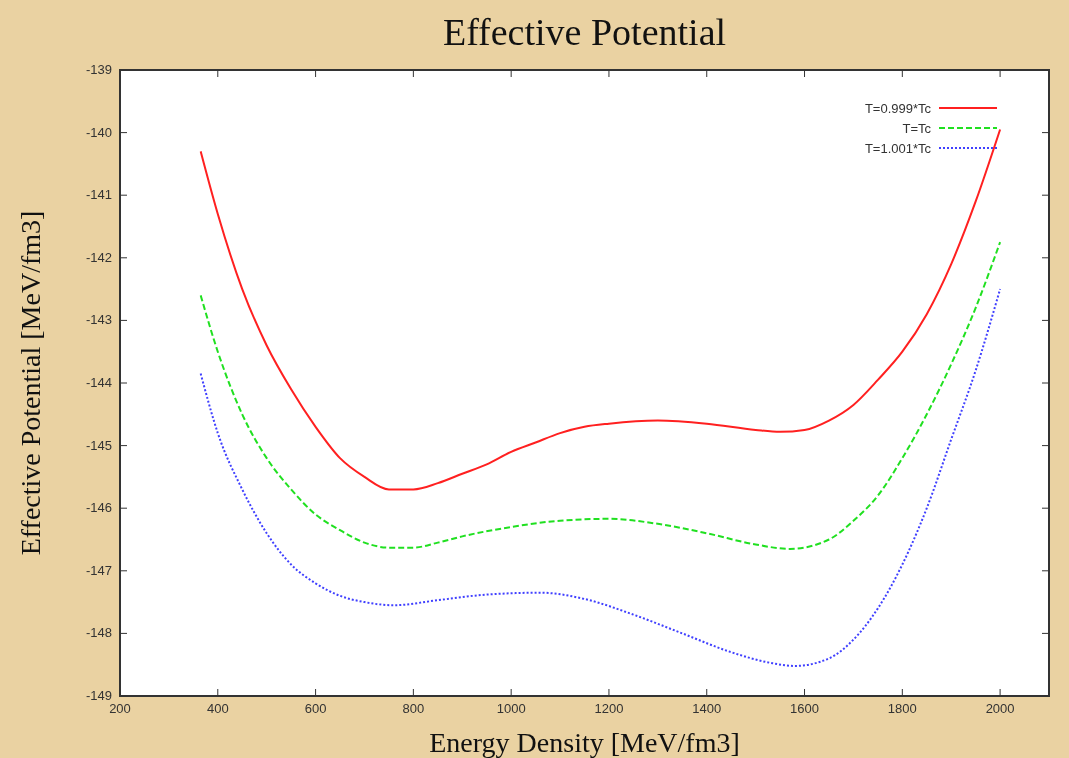 Image resolution: width=1069 pixels, height=758 pixels. I want to click on legend-label: T=1.001*Tc, so click(898, 148).